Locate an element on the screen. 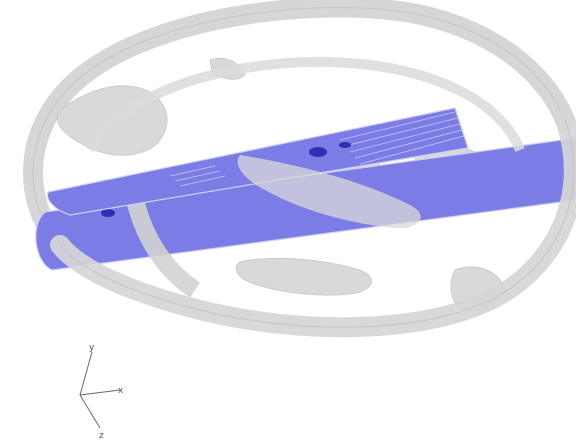 This screenshot has height=444, width=576. axis-y-label: y is located at coordinates (92, 348).